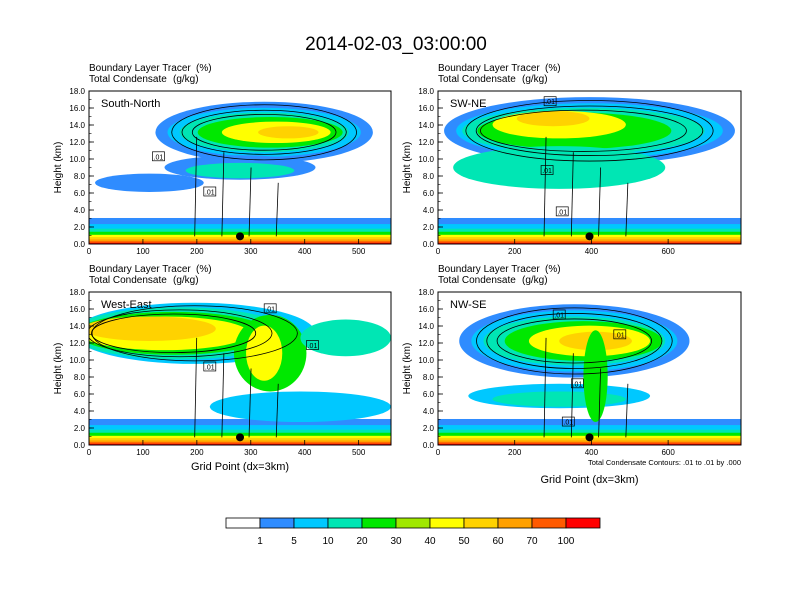 Image resolution: width=792 pixels, height=612 pixels. What do you see at coordinates (204, 269) in the screenshot?
I see `panel-unit-line1: (%)` at bounding box center [204, 269].